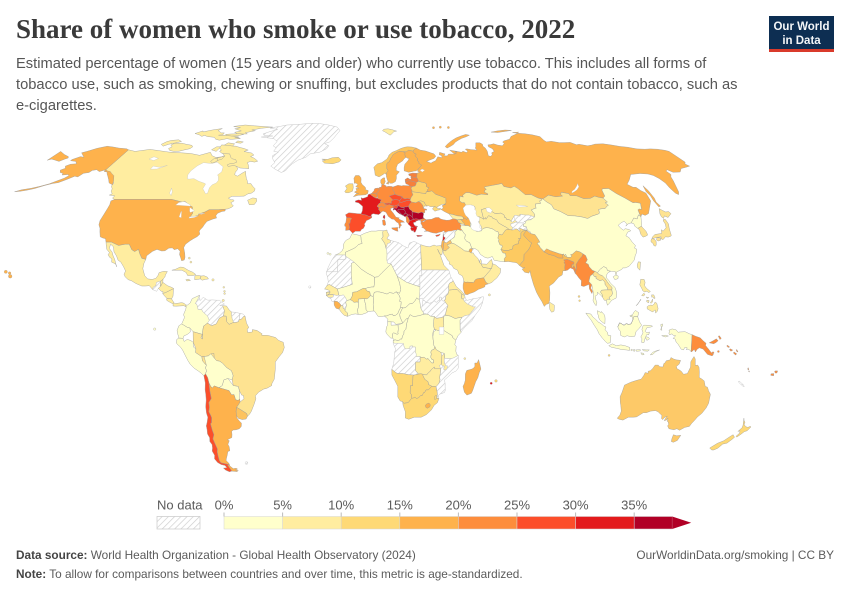 This screenshot has width=850, height=600. I want to click on svg-text: No data, so click(180, 505).